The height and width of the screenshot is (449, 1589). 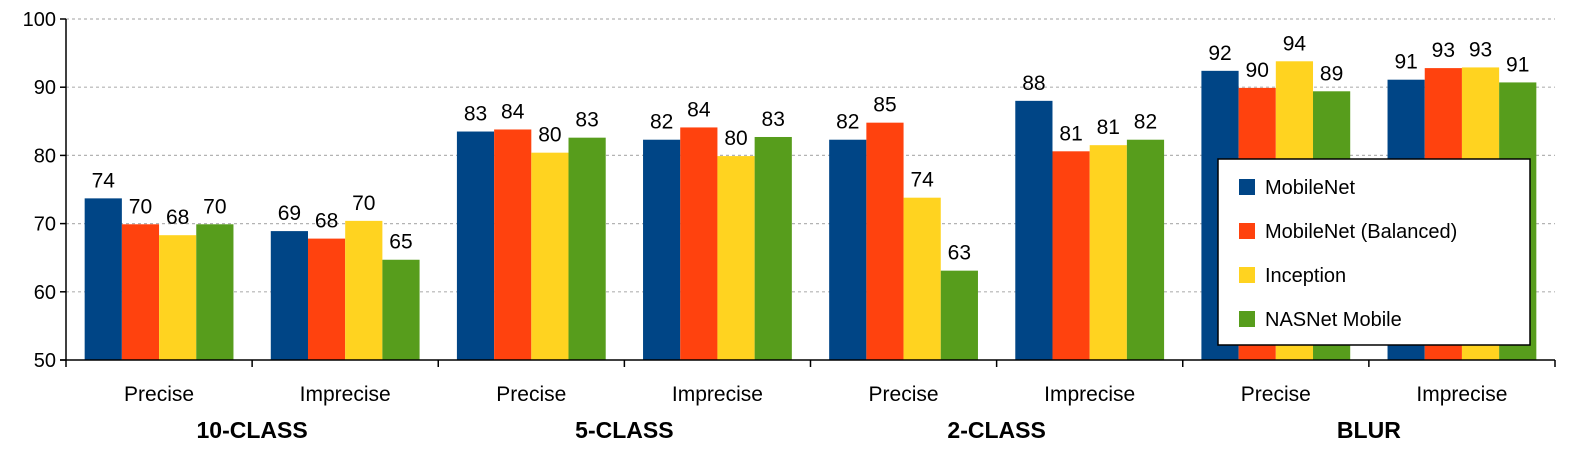 What do you see at coordinates (289, 213) in the screenshot?
I see `data-label: 69` at bounding box center [289, 213].